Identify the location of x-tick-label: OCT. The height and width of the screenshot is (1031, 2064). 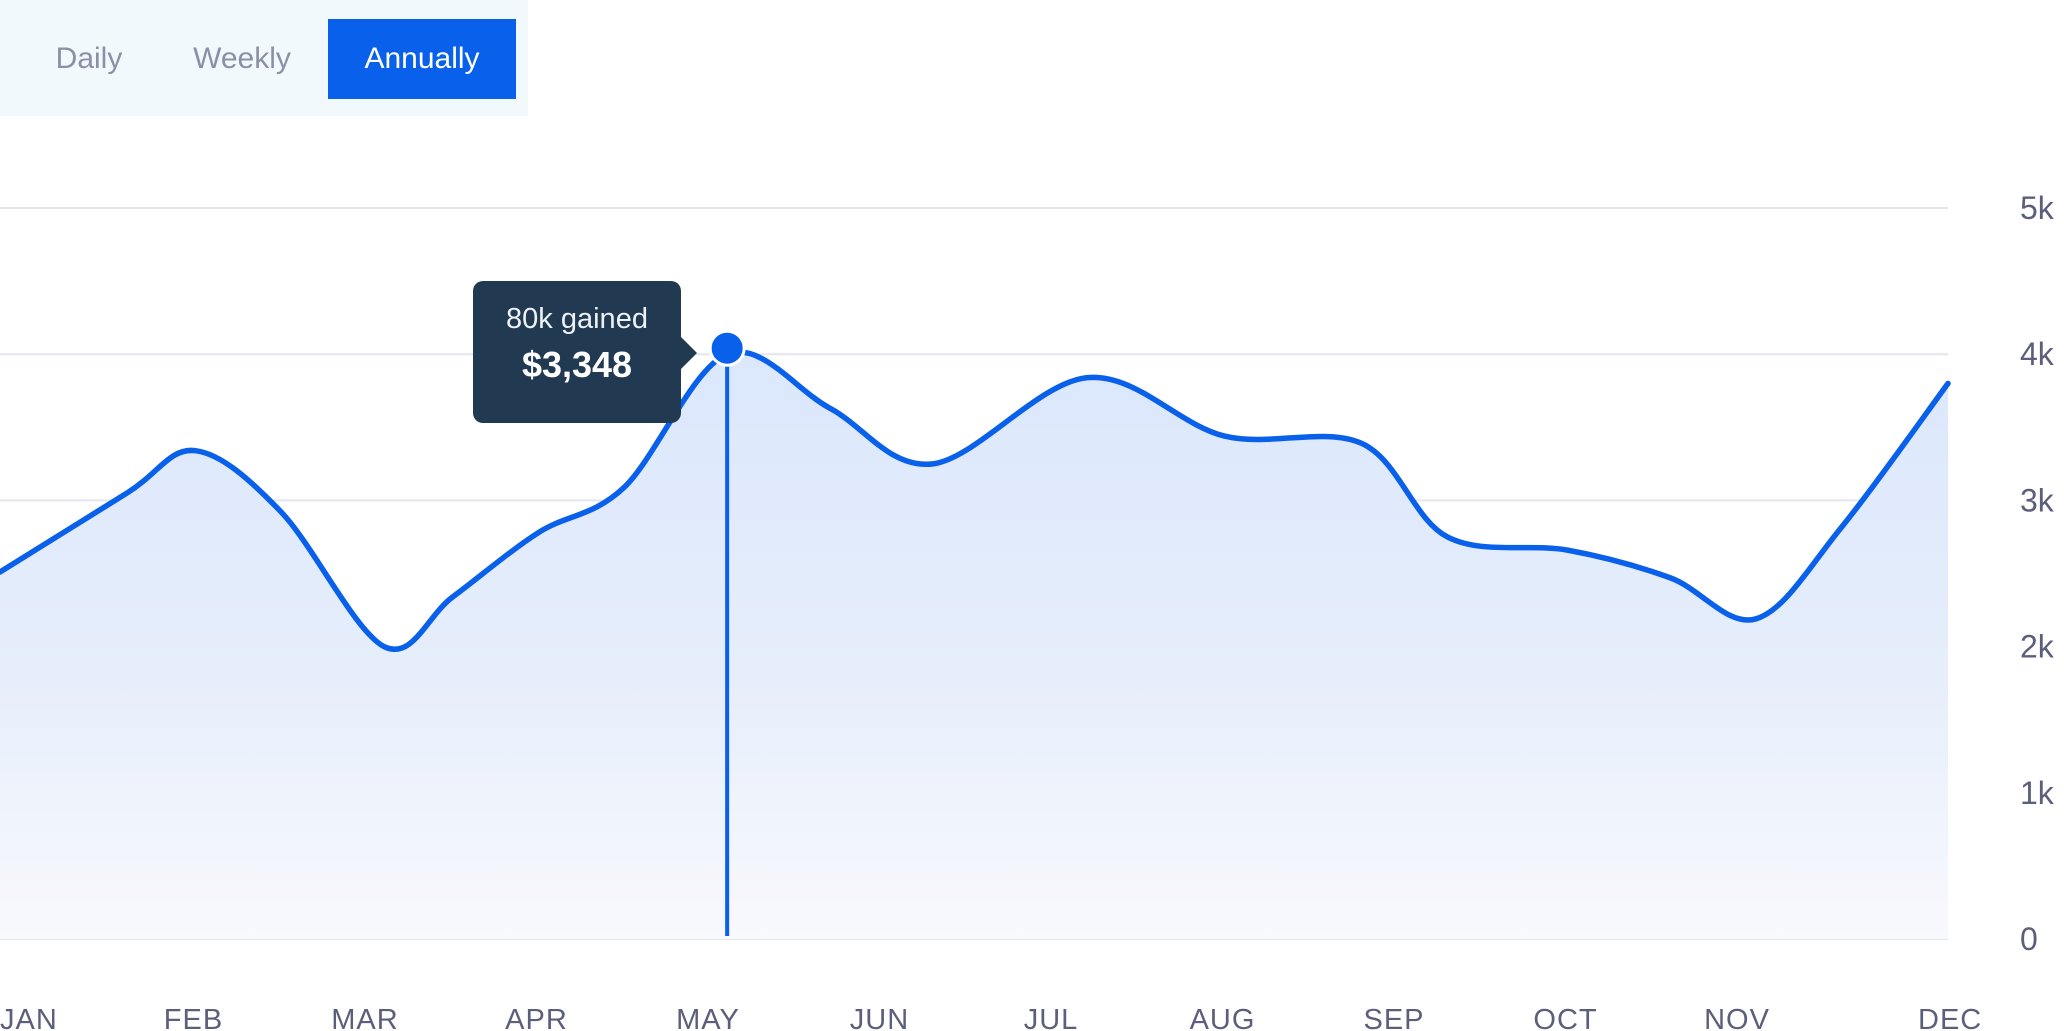
(1565, 1017).